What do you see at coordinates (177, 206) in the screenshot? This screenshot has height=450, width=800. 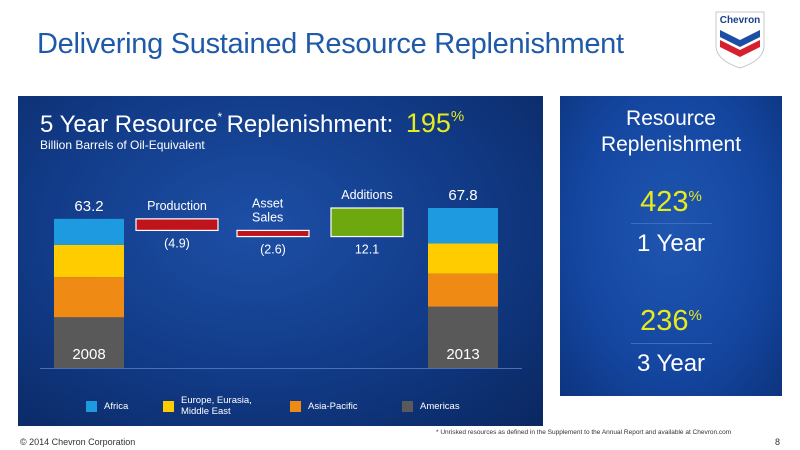 I see `change-category-label: Production` at bounding box center [177, 206].